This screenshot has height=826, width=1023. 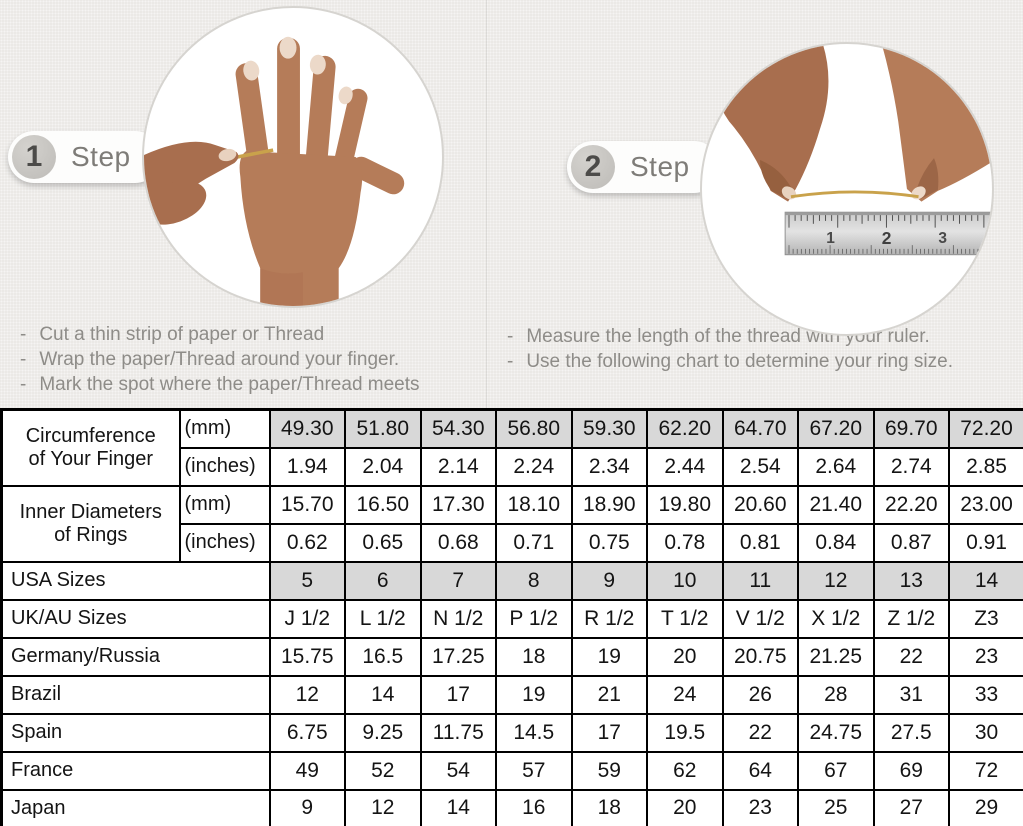 I want to click on size-value-cell: 18, so click(x=534, y=656).